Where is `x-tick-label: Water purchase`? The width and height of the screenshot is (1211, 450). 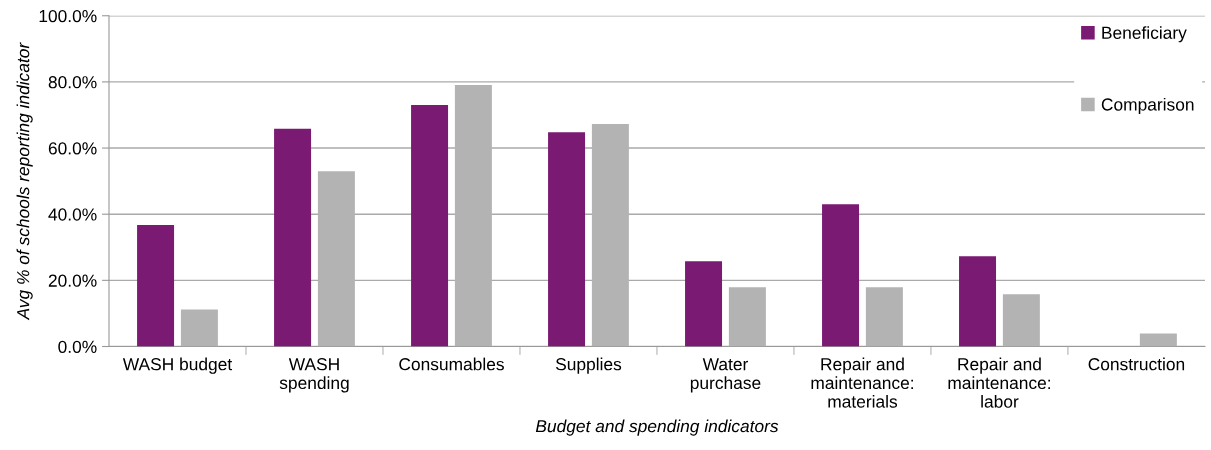 x-tick-label: Water purchase is located at coordinates (725, 375).